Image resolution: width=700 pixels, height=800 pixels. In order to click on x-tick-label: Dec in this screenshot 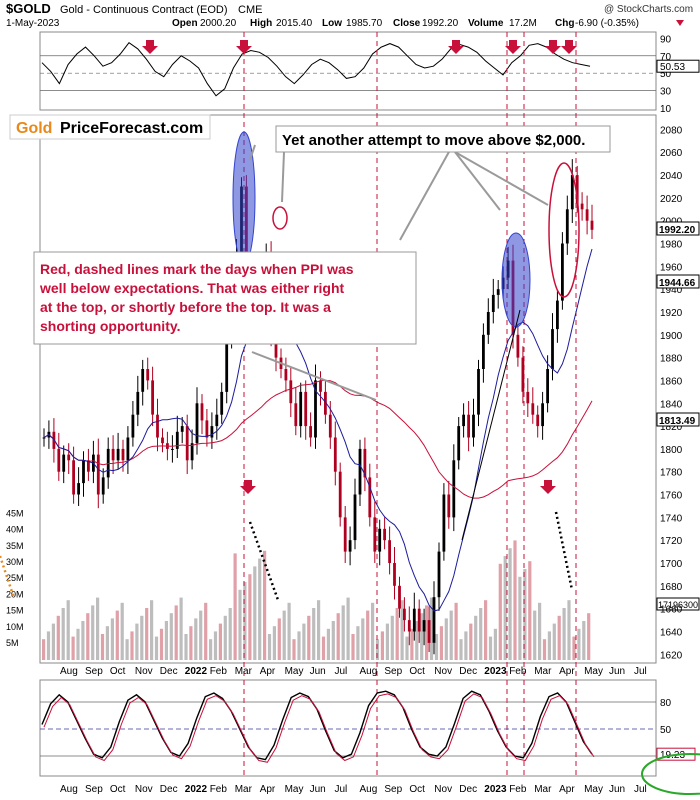, I will do `click(468, 671)`.